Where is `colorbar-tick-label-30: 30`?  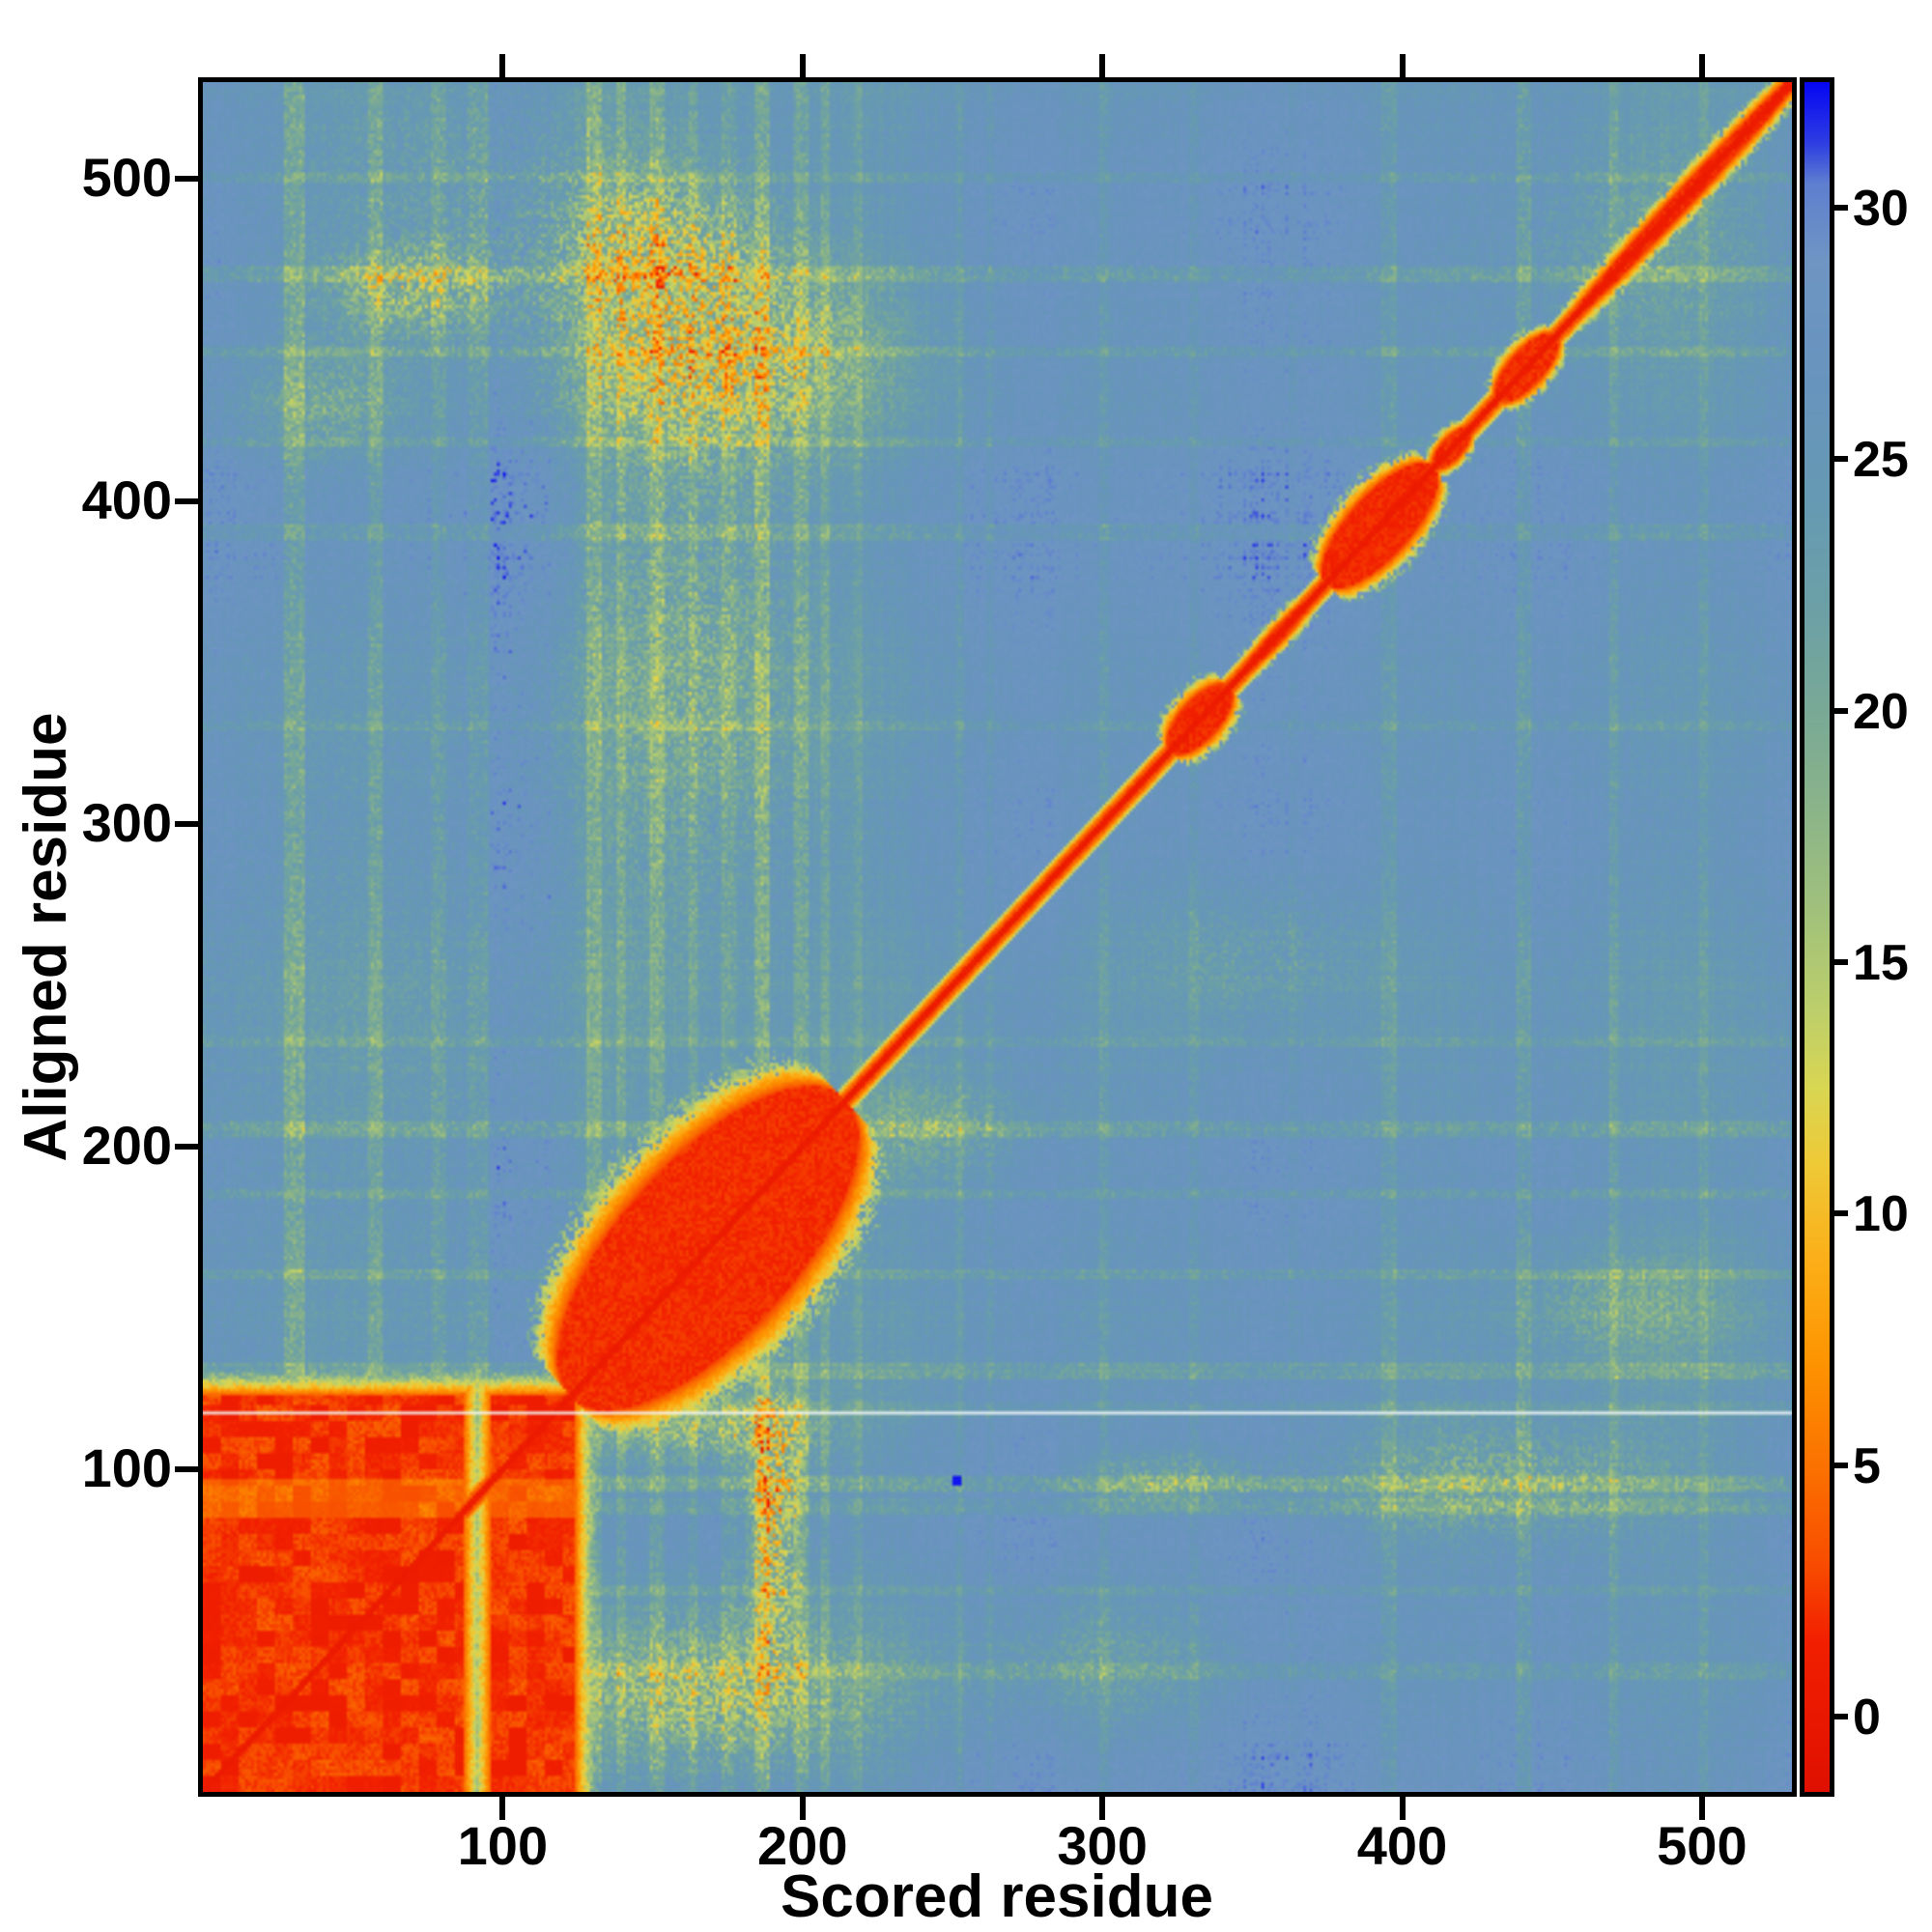
colorbar-tick-label-30: 30 is located at coordinates (1881, 209).